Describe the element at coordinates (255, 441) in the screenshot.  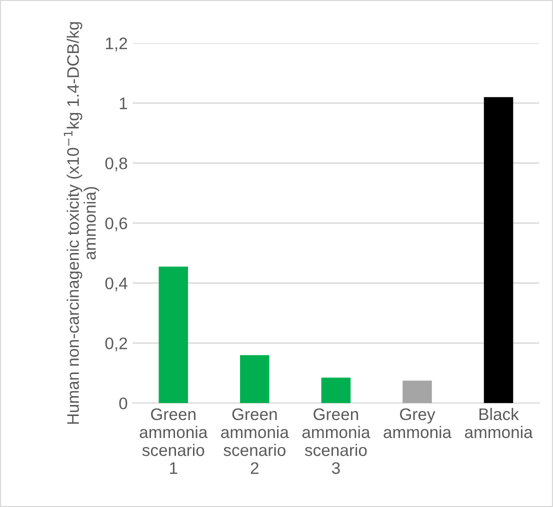
I see `x-tick-label: Green ammonia scenario 2` at that location.